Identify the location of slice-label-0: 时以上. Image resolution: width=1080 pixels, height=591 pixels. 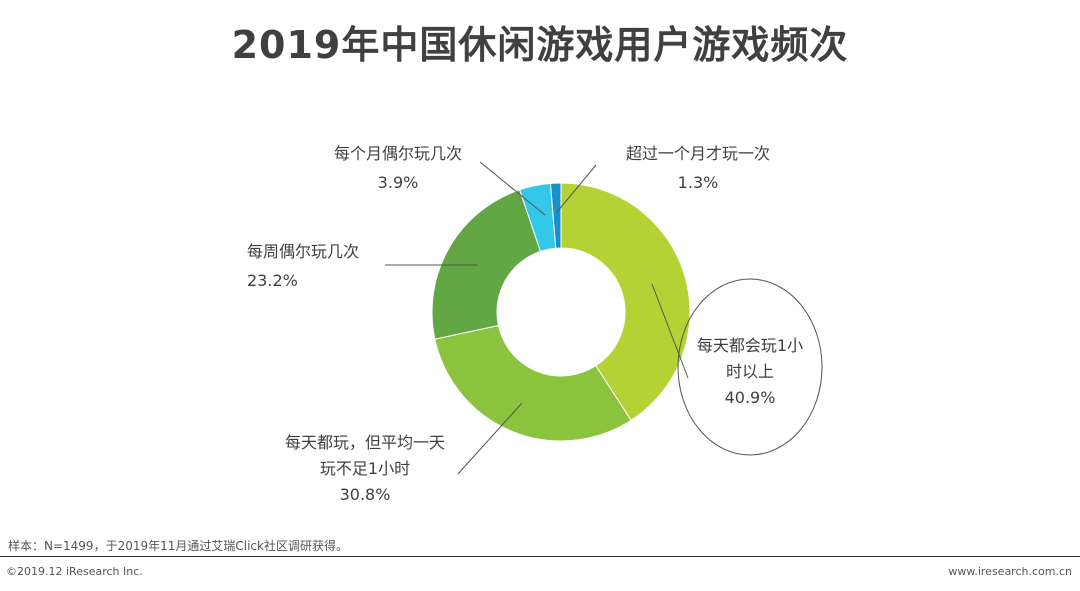
(750, 371).